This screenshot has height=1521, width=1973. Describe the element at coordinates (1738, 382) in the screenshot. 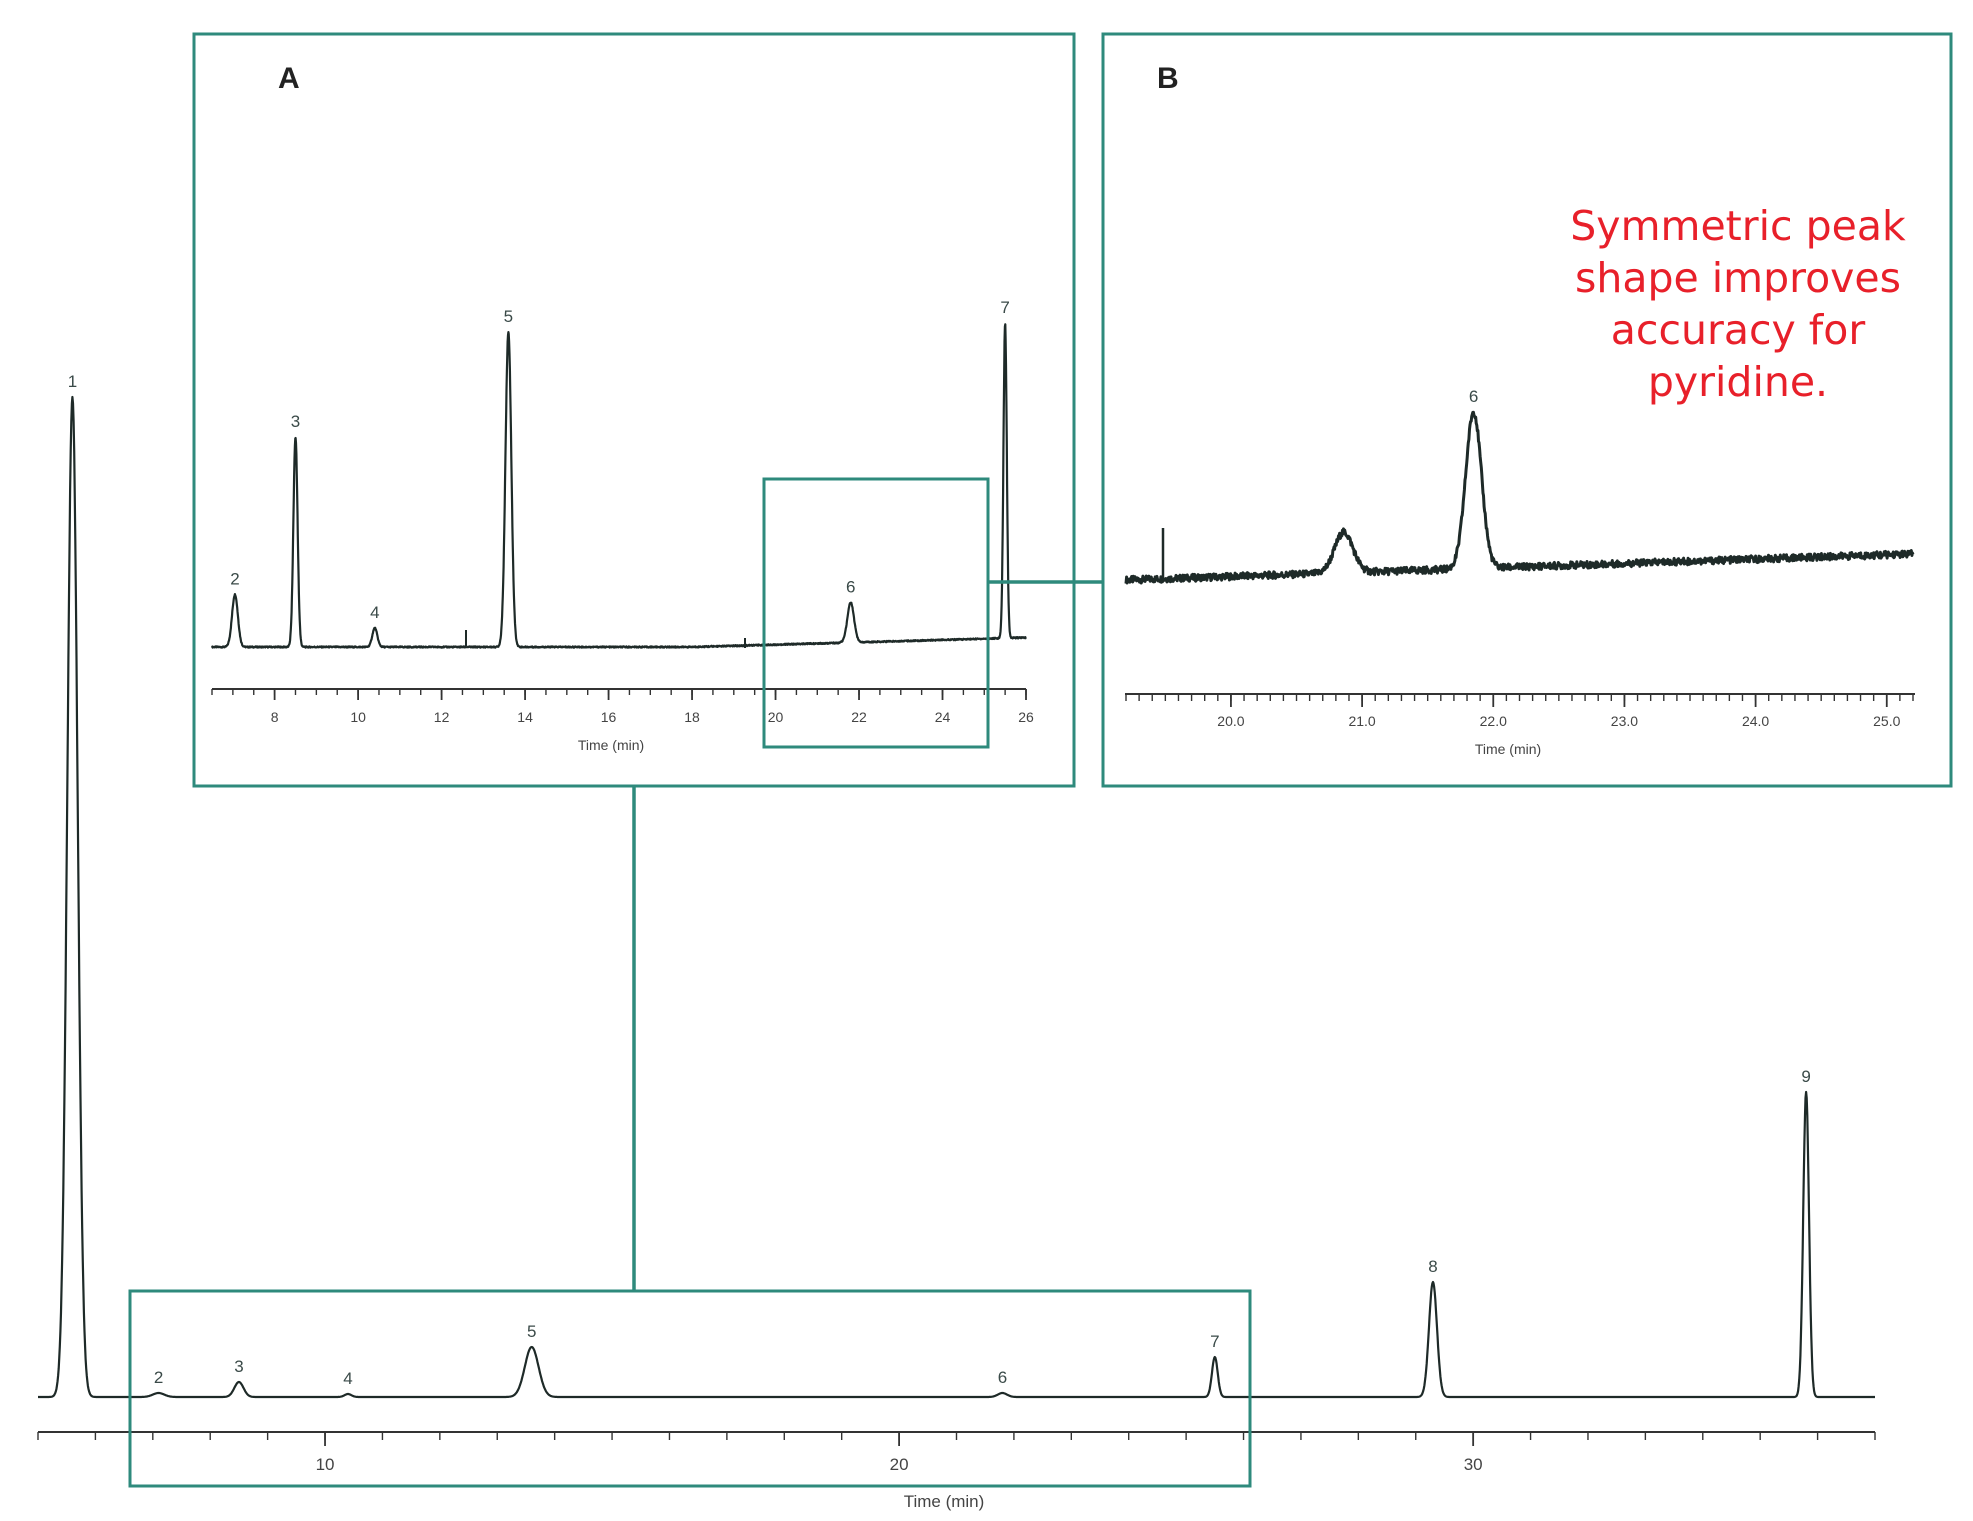

I see `annotation-line: pyridine.` at that location.